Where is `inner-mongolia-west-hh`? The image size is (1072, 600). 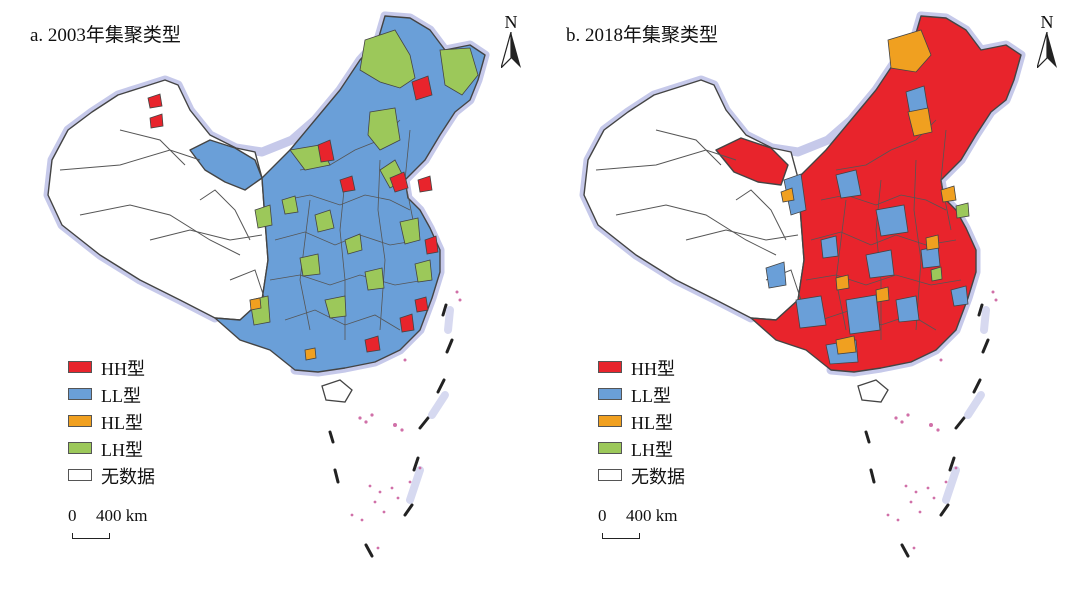 inner-mongolia-west-hh is located at coordinates (752, 161).